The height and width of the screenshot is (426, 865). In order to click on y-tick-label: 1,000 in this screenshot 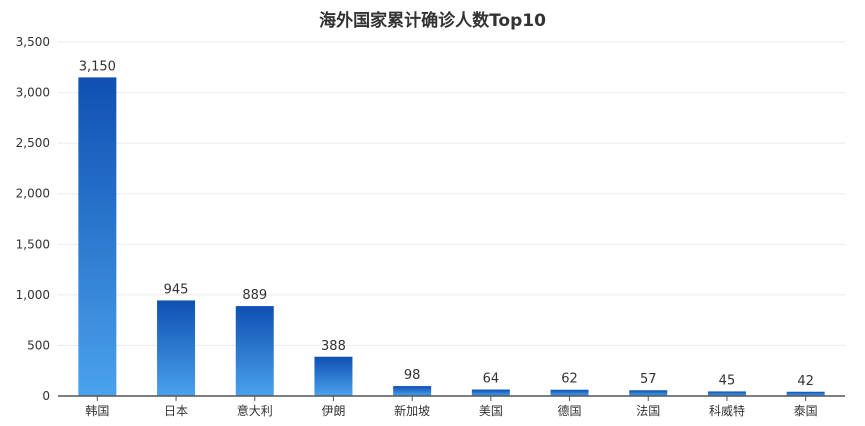, I will do `click(33, 295)`.